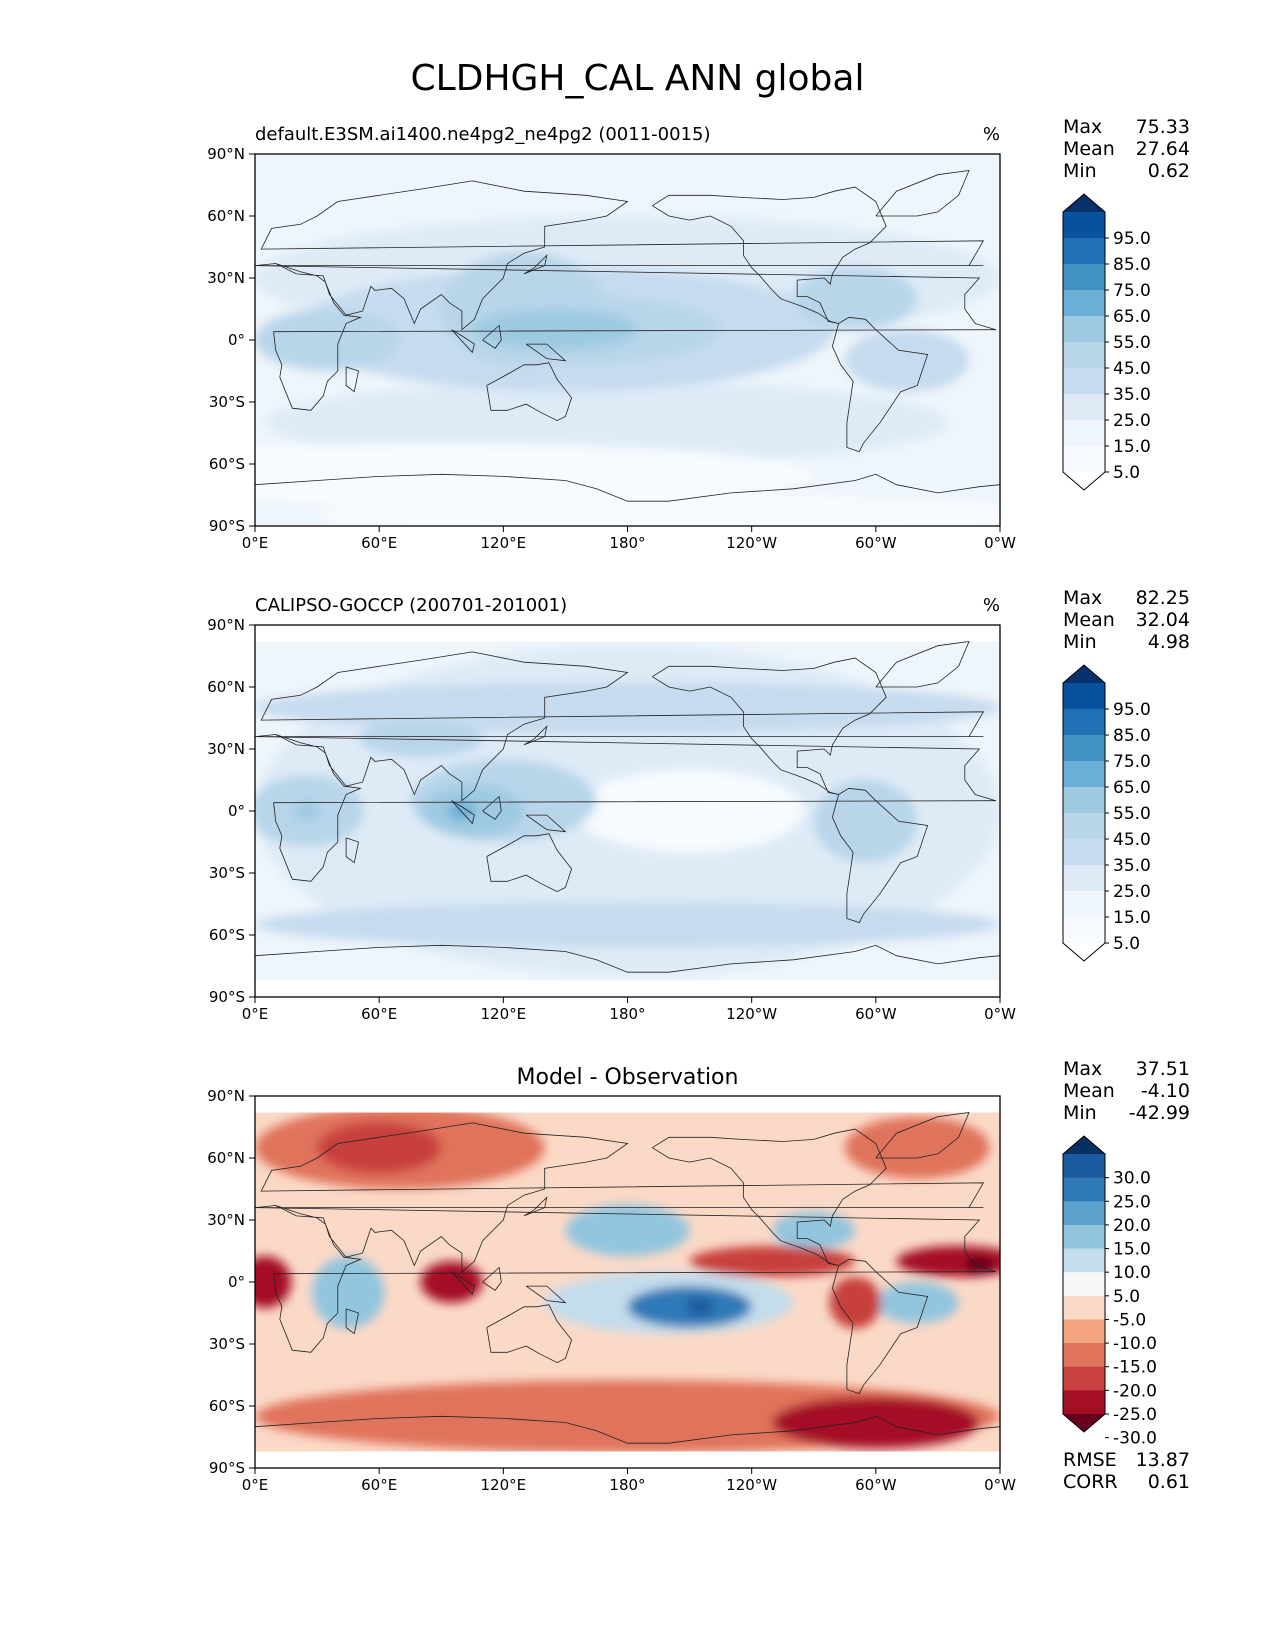  I want to click on colorbar-label: 85.0, so click(1132, 736).